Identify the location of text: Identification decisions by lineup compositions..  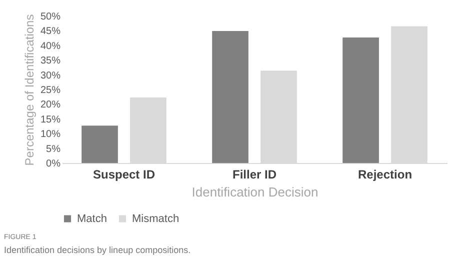
(97, 250).